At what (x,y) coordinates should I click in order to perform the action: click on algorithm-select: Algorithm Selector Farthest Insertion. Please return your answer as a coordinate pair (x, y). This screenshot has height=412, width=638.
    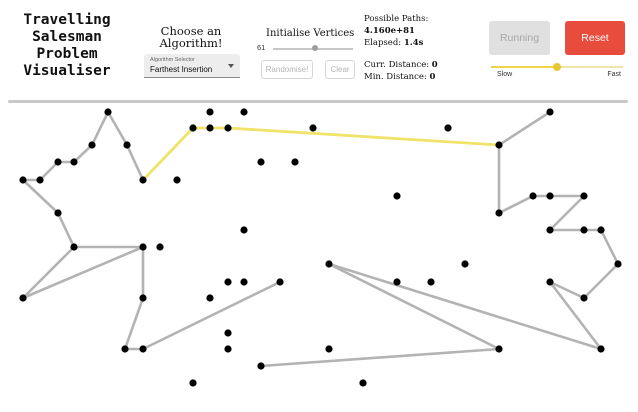
    Looking at the image, I should click on (192, 66).